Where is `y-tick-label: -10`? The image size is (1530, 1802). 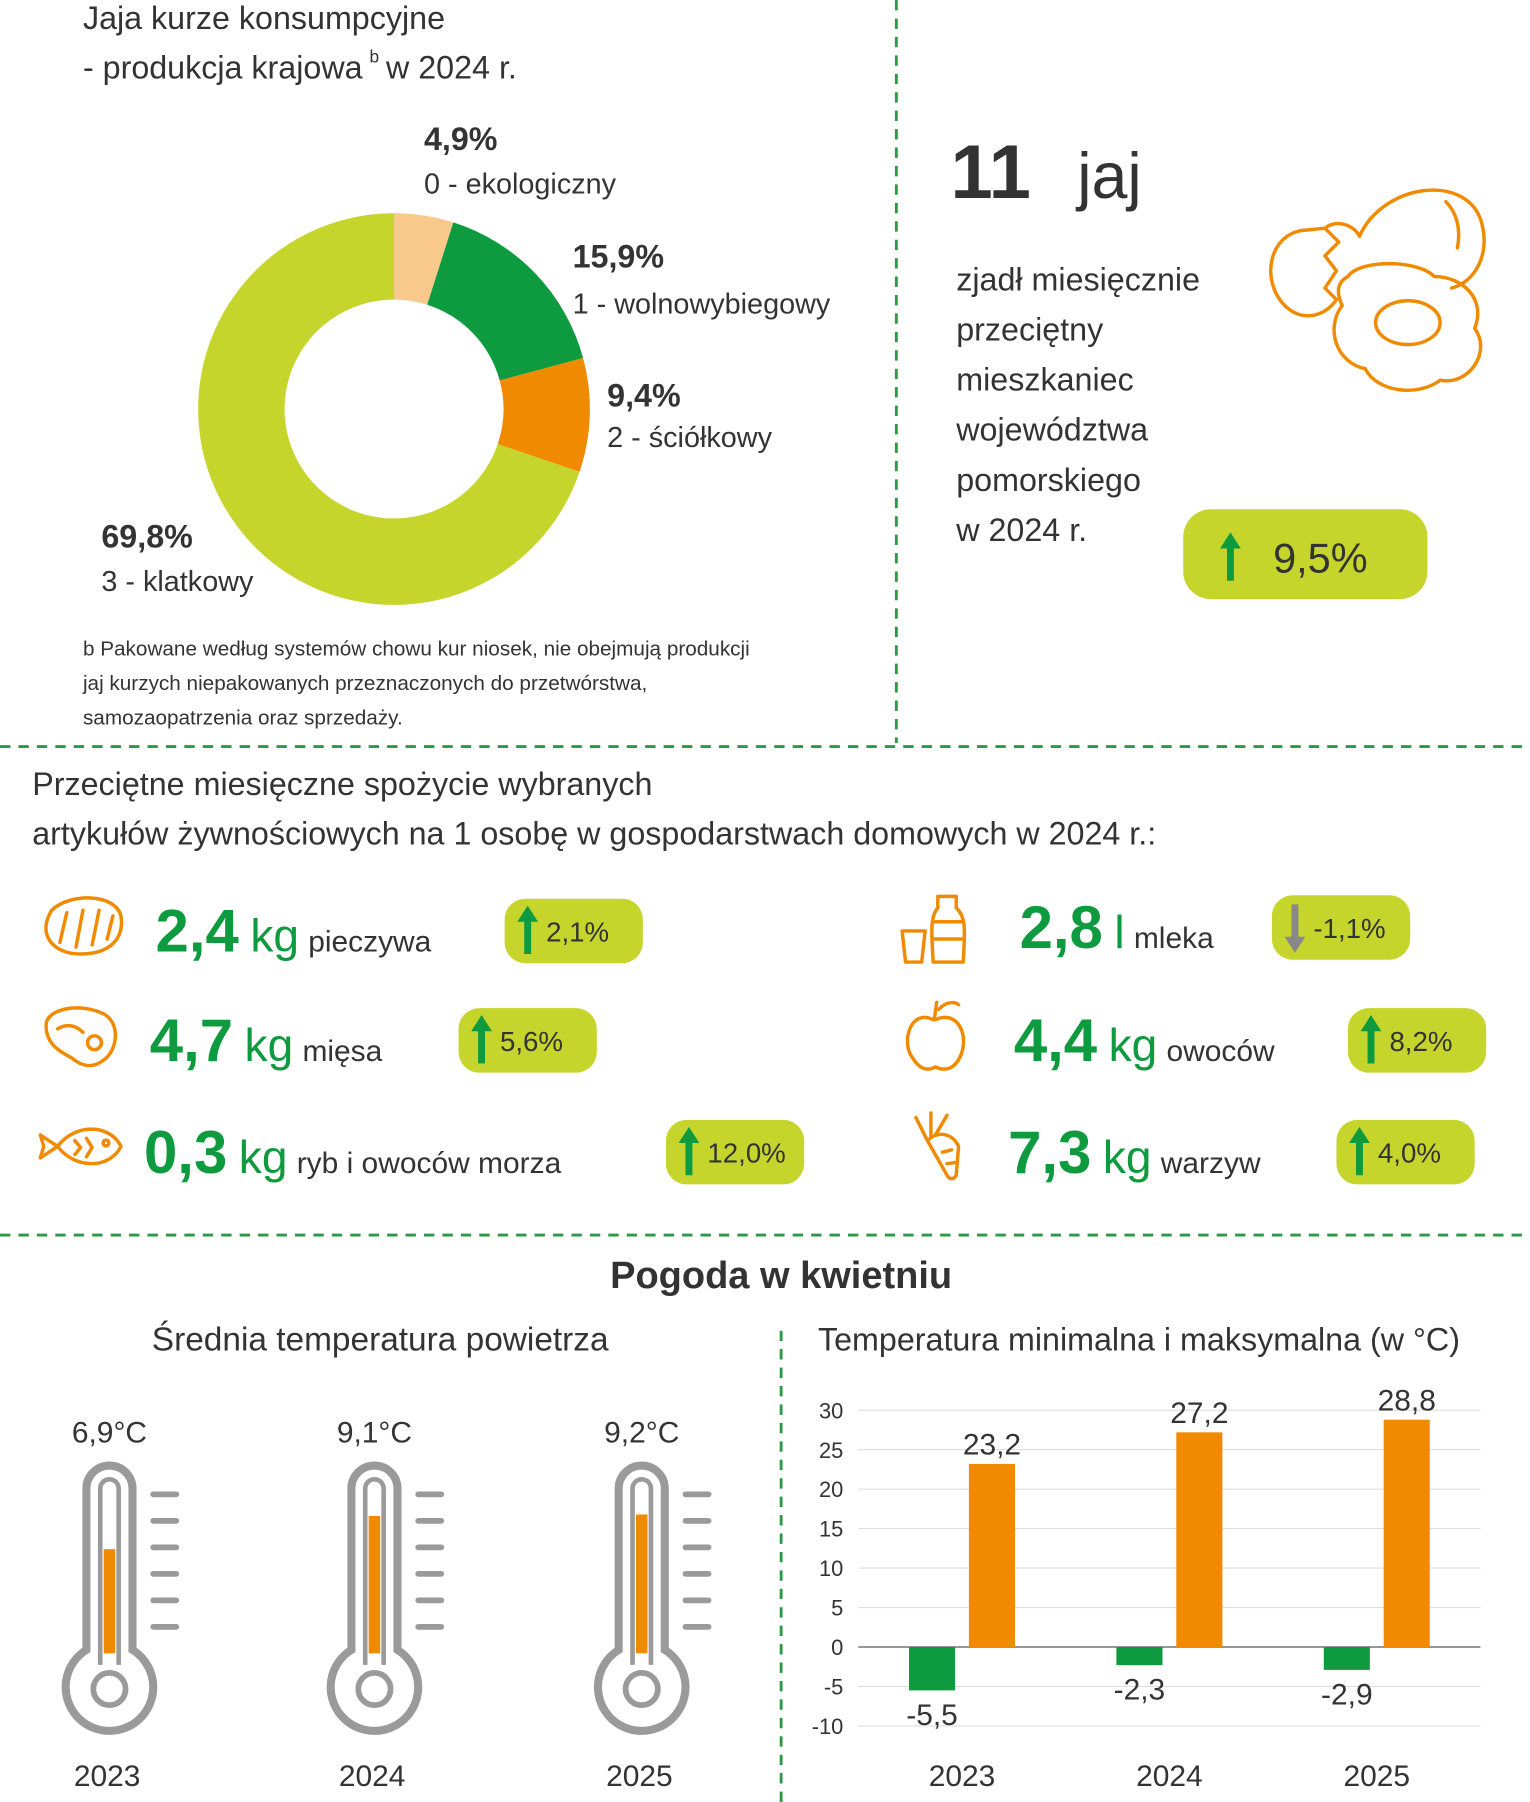
y-tick-label: -10 is located at coordinates (828, 1726).